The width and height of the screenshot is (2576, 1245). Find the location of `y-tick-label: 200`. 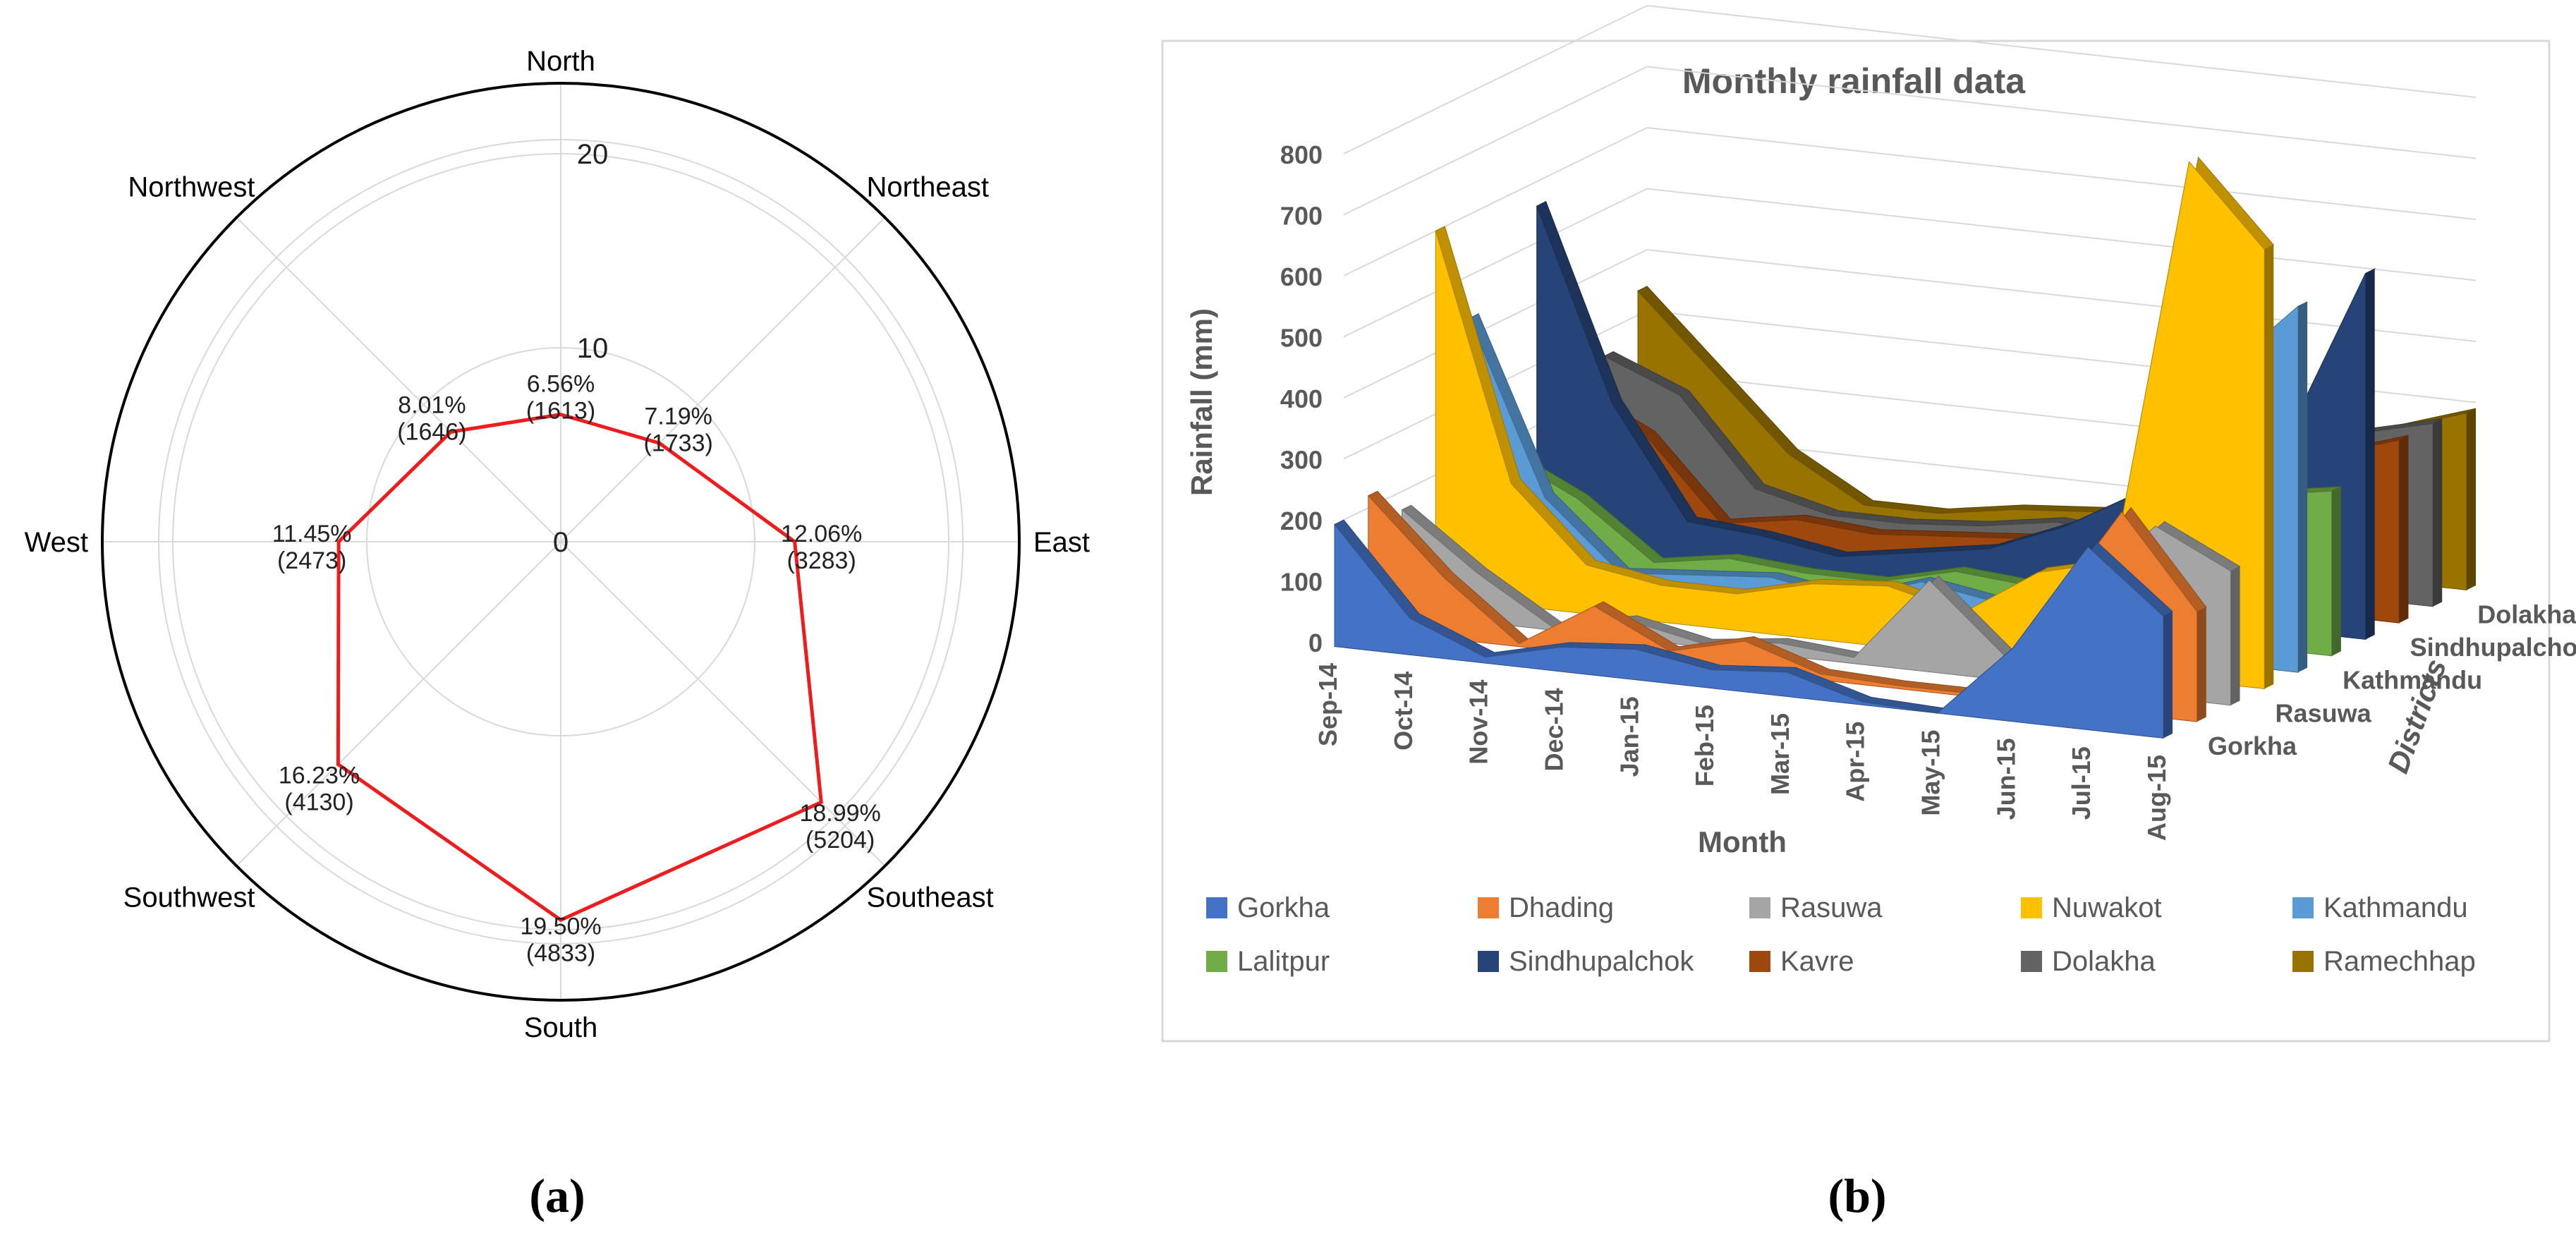

y-tick-label: 200 is located at coordinates (1301, 521).